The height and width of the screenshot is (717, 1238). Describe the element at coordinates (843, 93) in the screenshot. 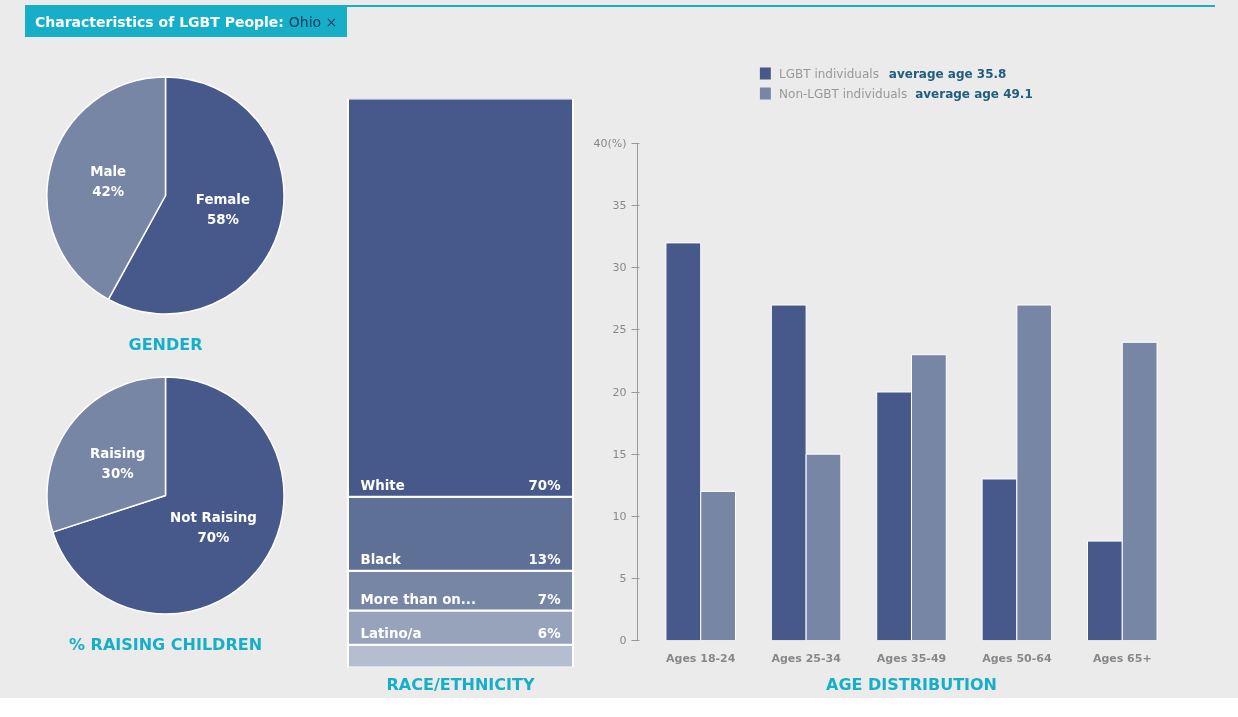

I see `legend-label: Non-LGBT individuals` at that location.